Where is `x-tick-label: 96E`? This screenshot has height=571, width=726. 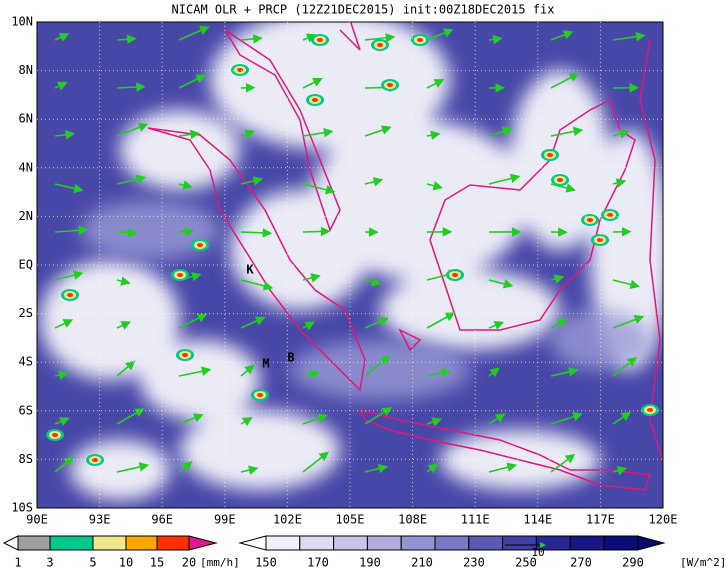 x-tick-label: 96E is located at coordinates (162, 520).